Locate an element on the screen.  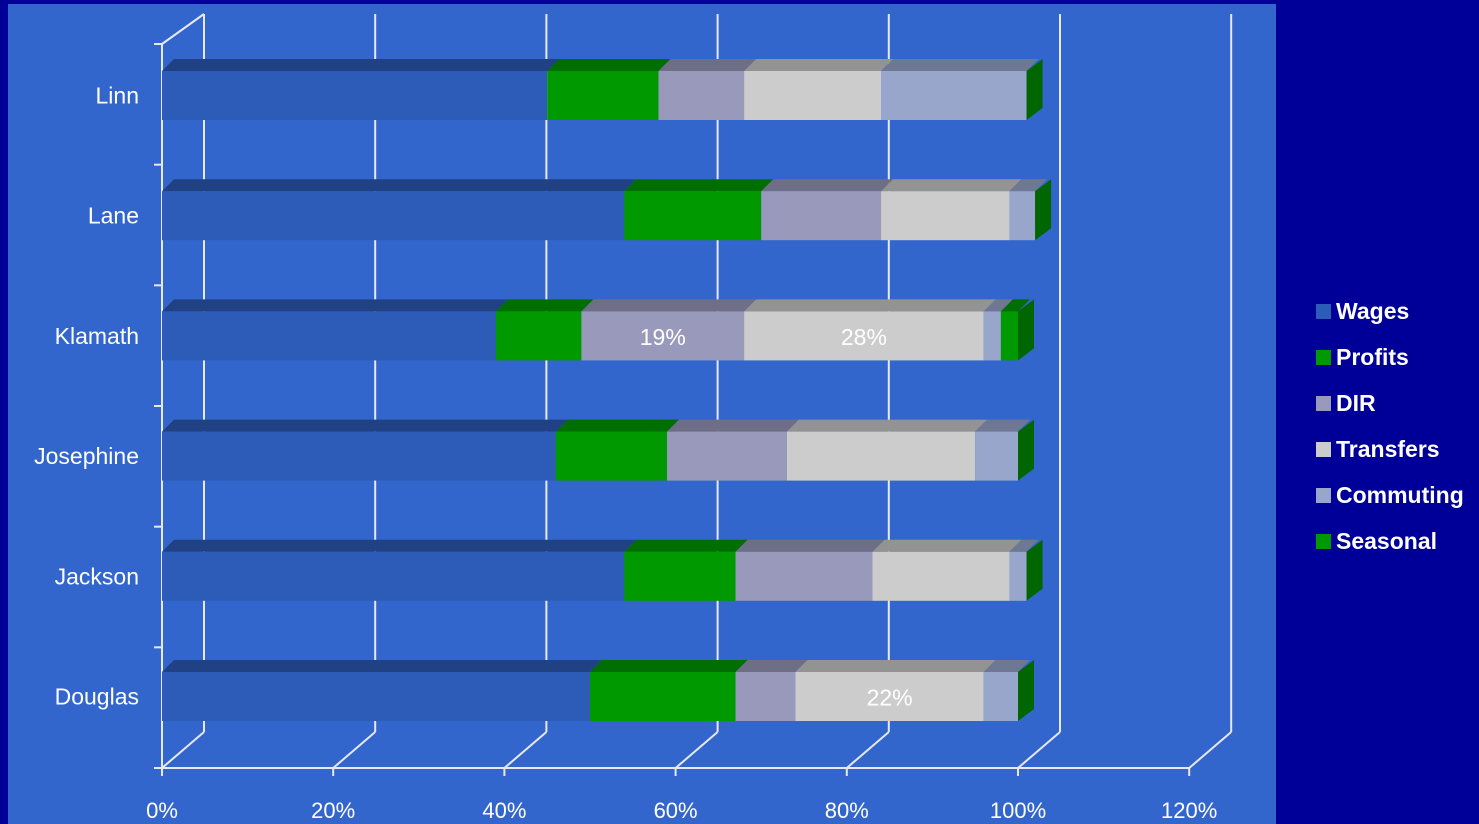
legend-item-dir: DIR is located at coordinates (1390, 403).